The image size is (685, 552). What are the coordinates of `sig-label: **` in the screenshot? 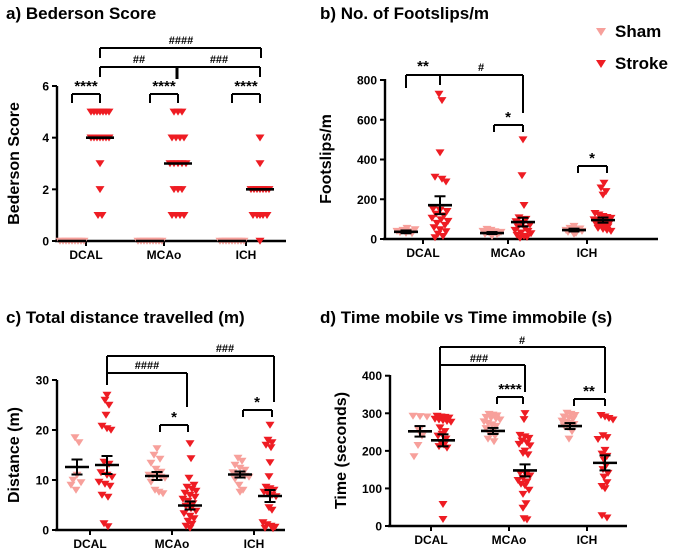 It's located at (589, 391).